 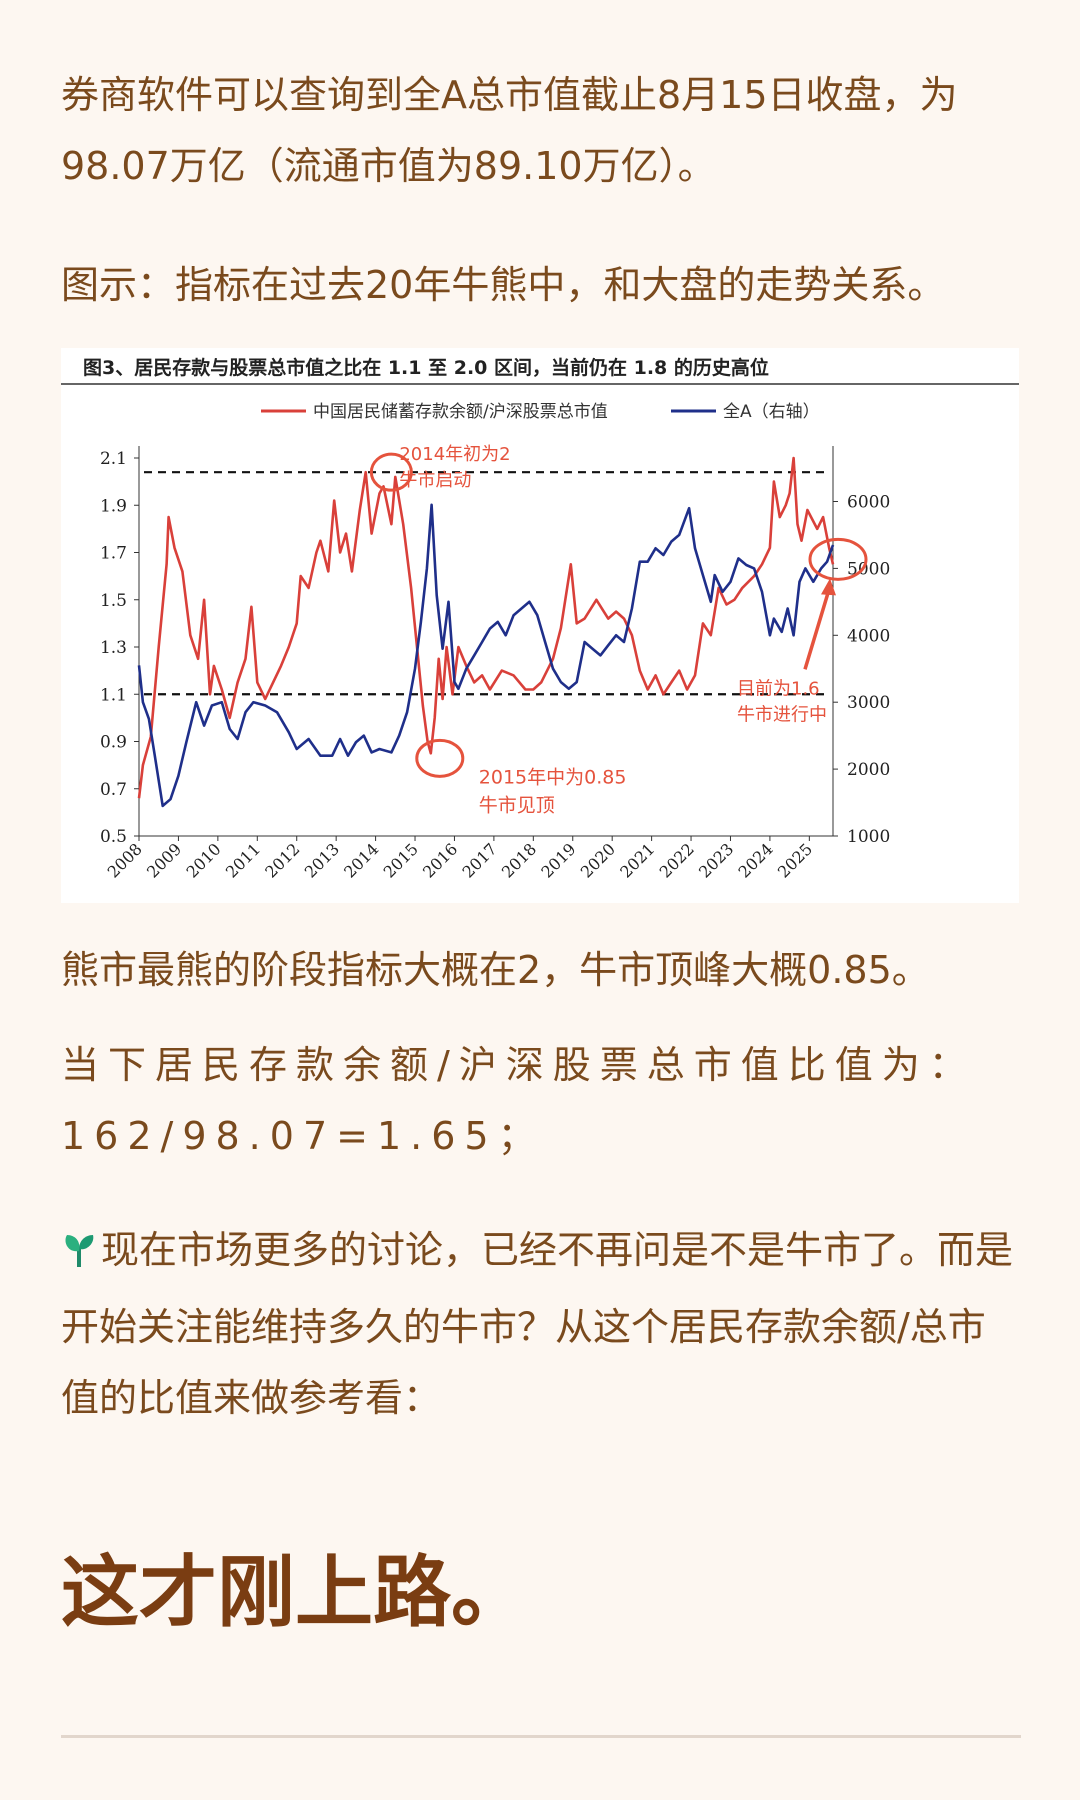 I want to click on annotation-2014-label: 牛市启动, so click(x=435, y=480).